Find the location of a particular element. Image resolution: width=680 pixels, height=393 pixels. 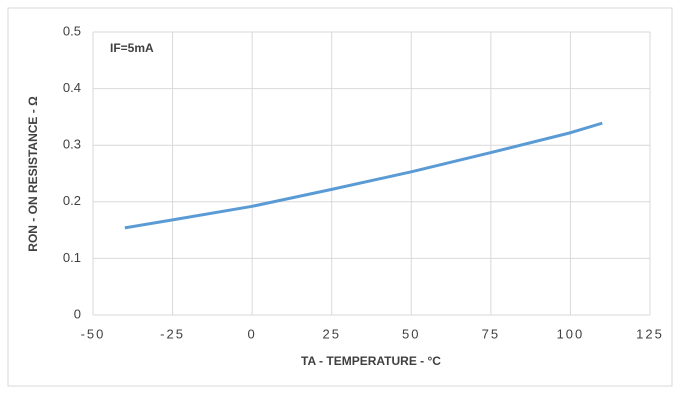

x-tick-label: 50 is located at coordinates (411, 333).